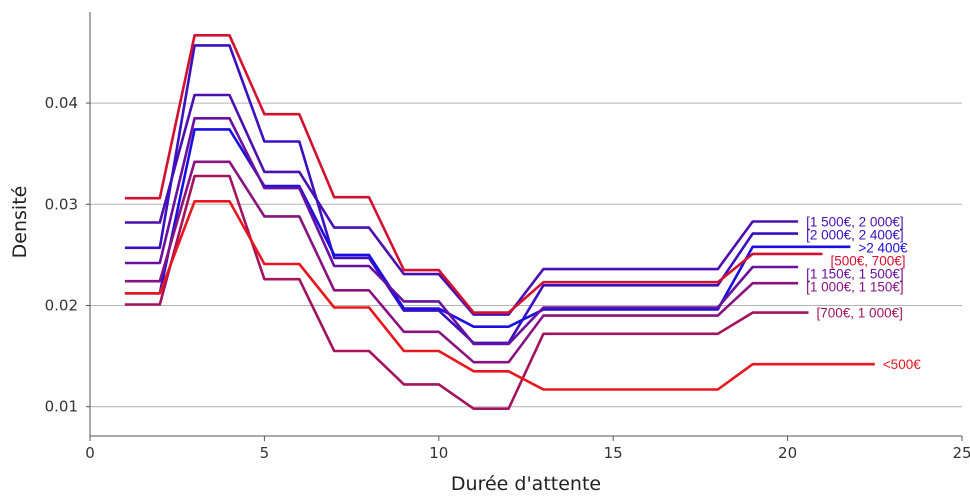  Describe the element at coordinates (20, 222) in the screenshot. I see `y-axis-title: Densité` at that location.